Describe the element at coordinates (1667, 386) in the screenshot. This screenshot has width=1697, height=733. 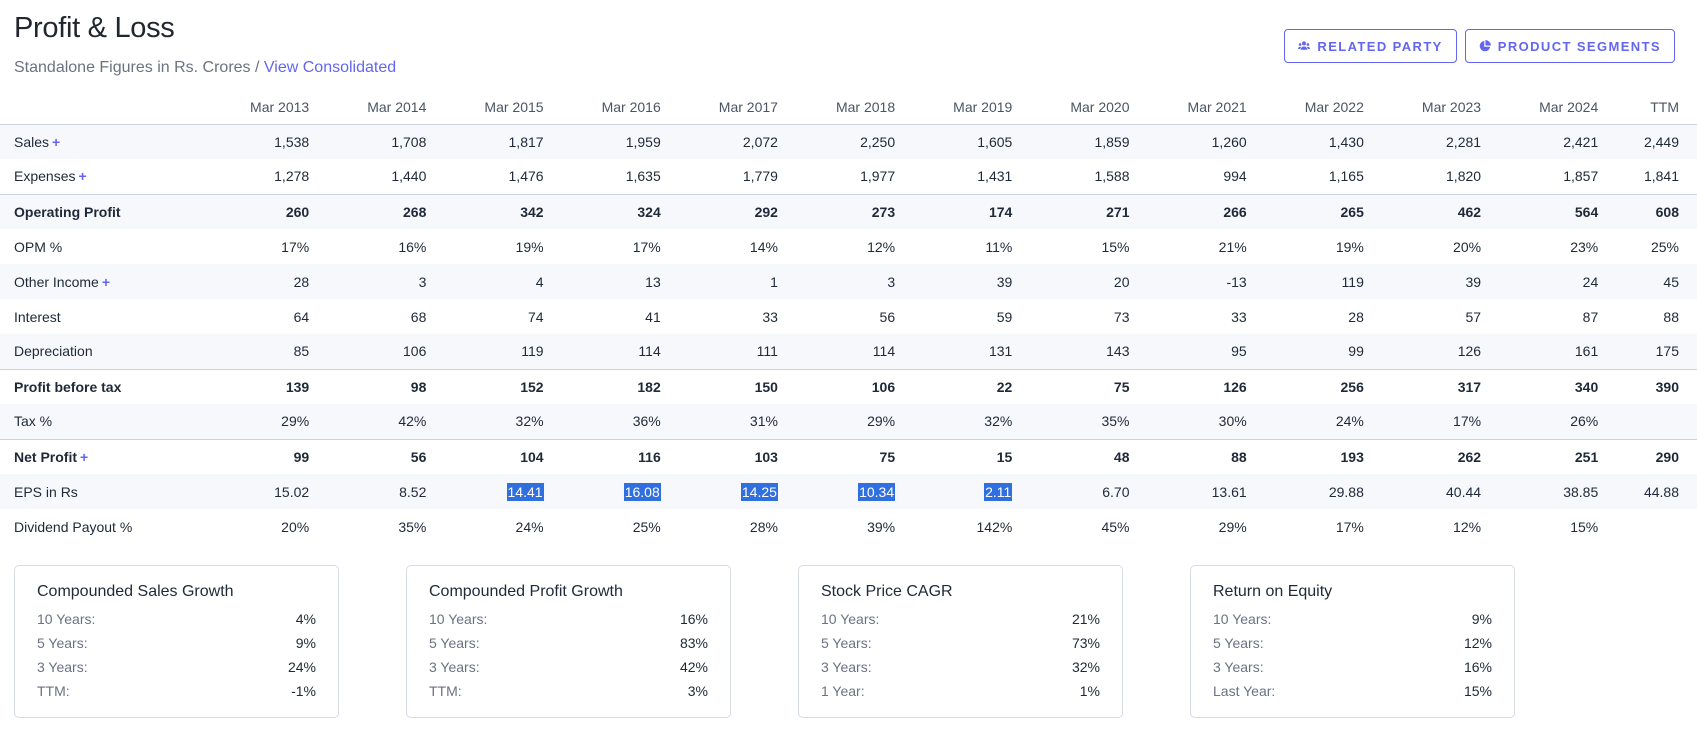
I see `cell-value: 390` at that location.